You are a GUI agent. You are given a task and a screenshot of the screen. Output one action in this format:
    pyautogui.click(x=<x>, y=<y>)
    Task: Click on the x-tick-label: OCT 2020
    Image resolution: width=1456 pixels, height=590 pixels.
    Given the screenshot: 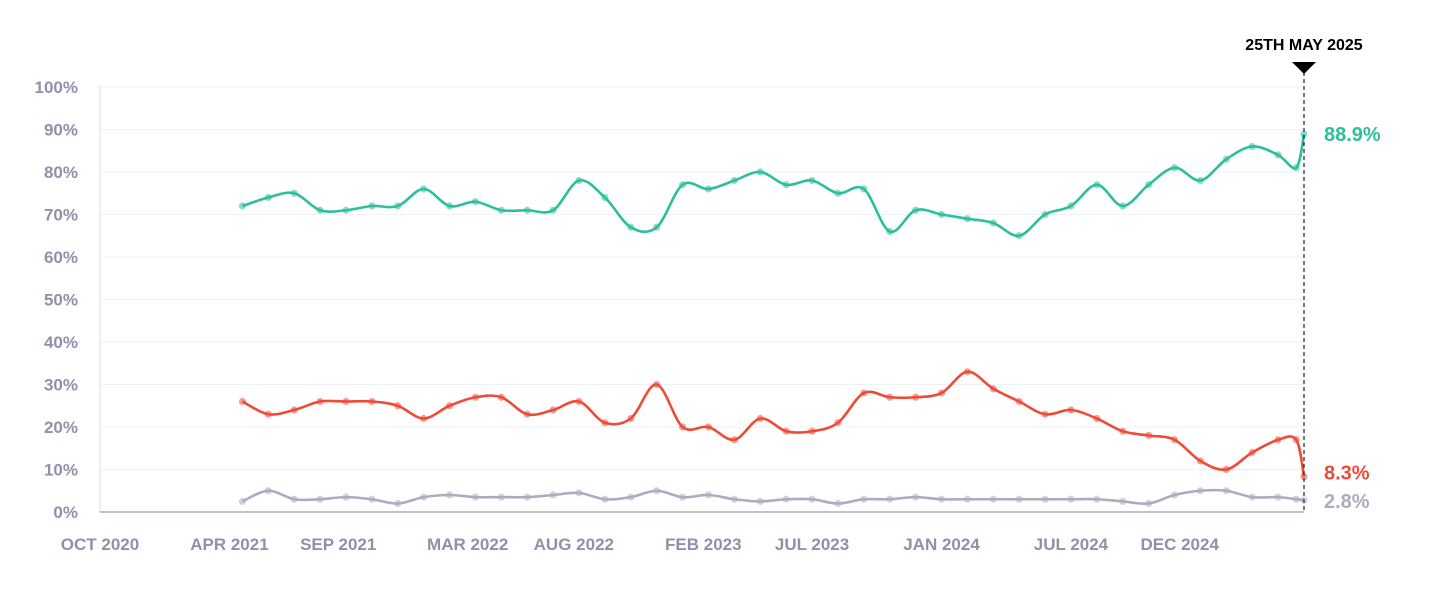 What is the action you would take?
    pyautogui.click(x=100, y=544)
    